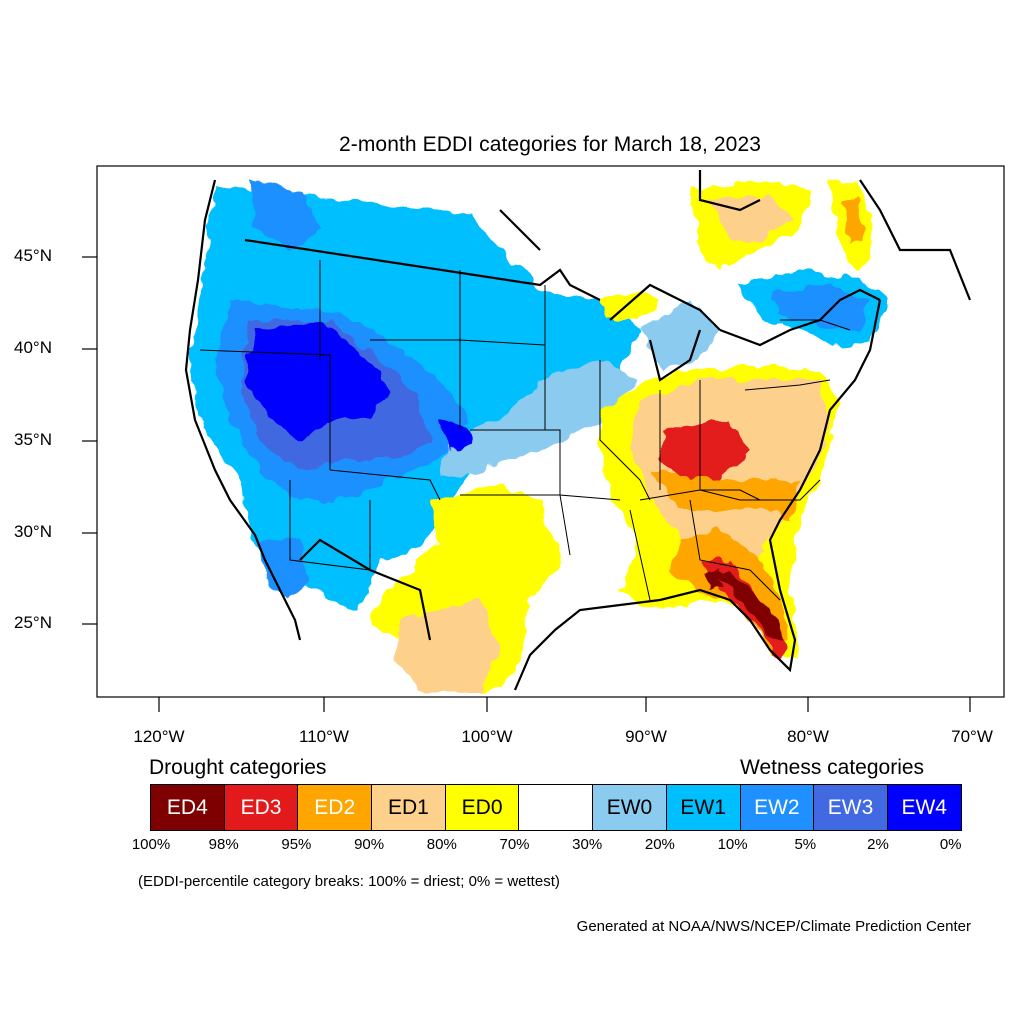 Image resolution: width=1024 pixels, height=1024 pixels. What do you see at coordinates (832, 767) in the screenshot?
I see `wetness-heading: Wetness categories` at bounding box center [832, 767].